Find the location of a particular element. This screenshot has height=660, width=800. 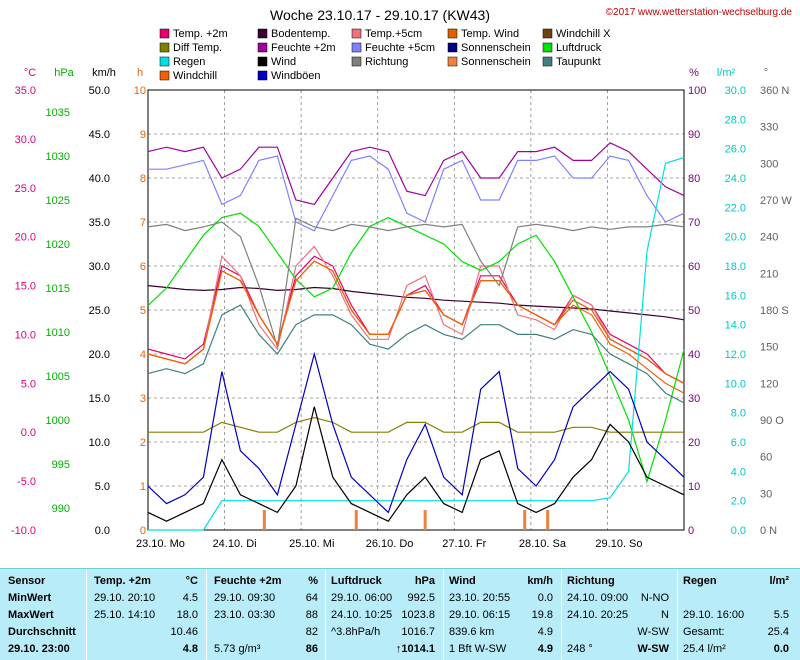

pressure-tick: 1030 is located at coordinates (58, 157).